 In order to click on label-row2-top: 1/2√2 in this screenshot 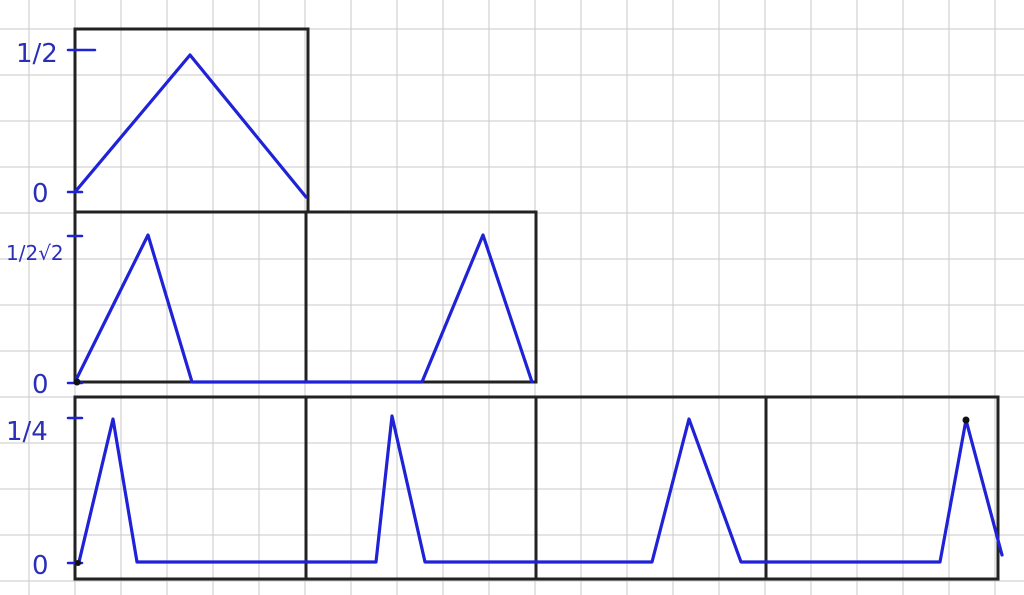, I will do `click(35, 253)`.